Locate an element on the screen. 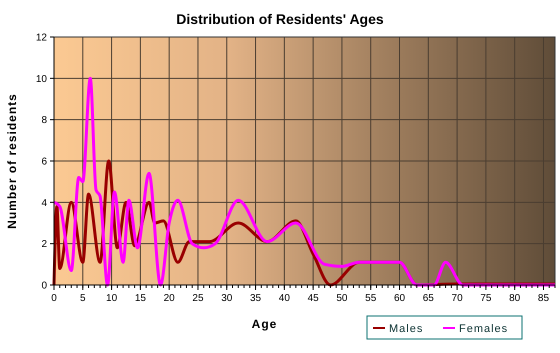  x-tick-label: 35 is located at coordinates (256, 298).